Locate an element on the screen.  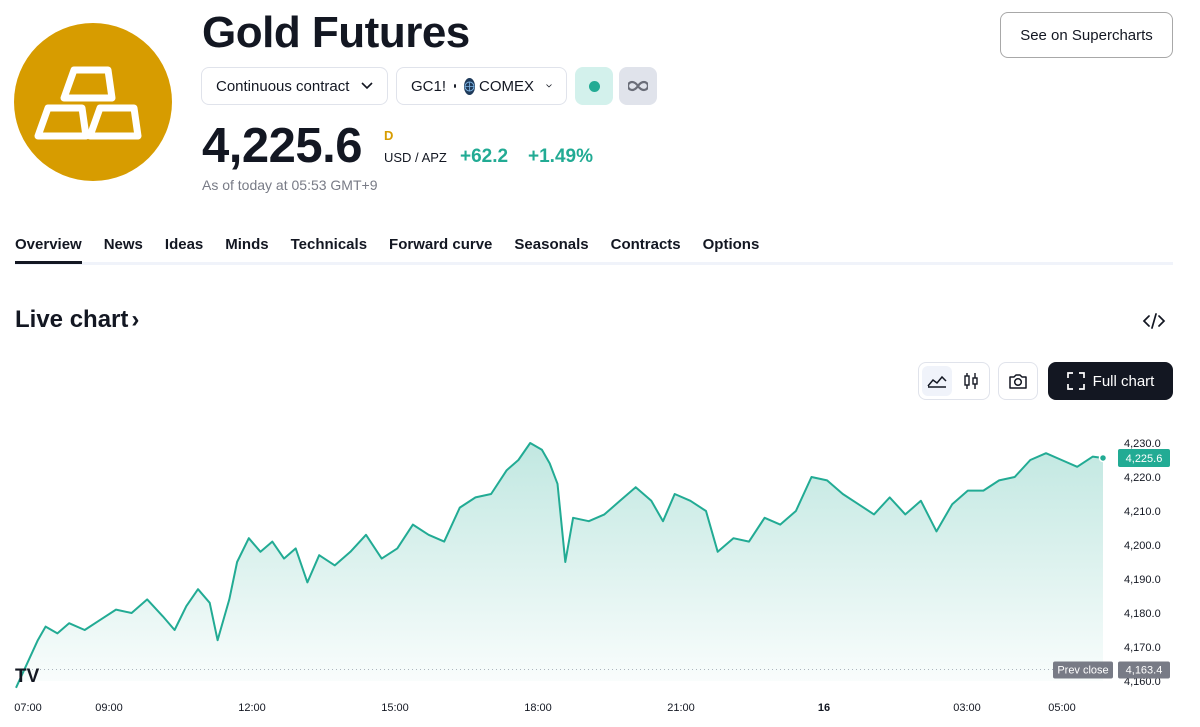
x-tick-label: 07:00 is located at coordinates (28, 708).